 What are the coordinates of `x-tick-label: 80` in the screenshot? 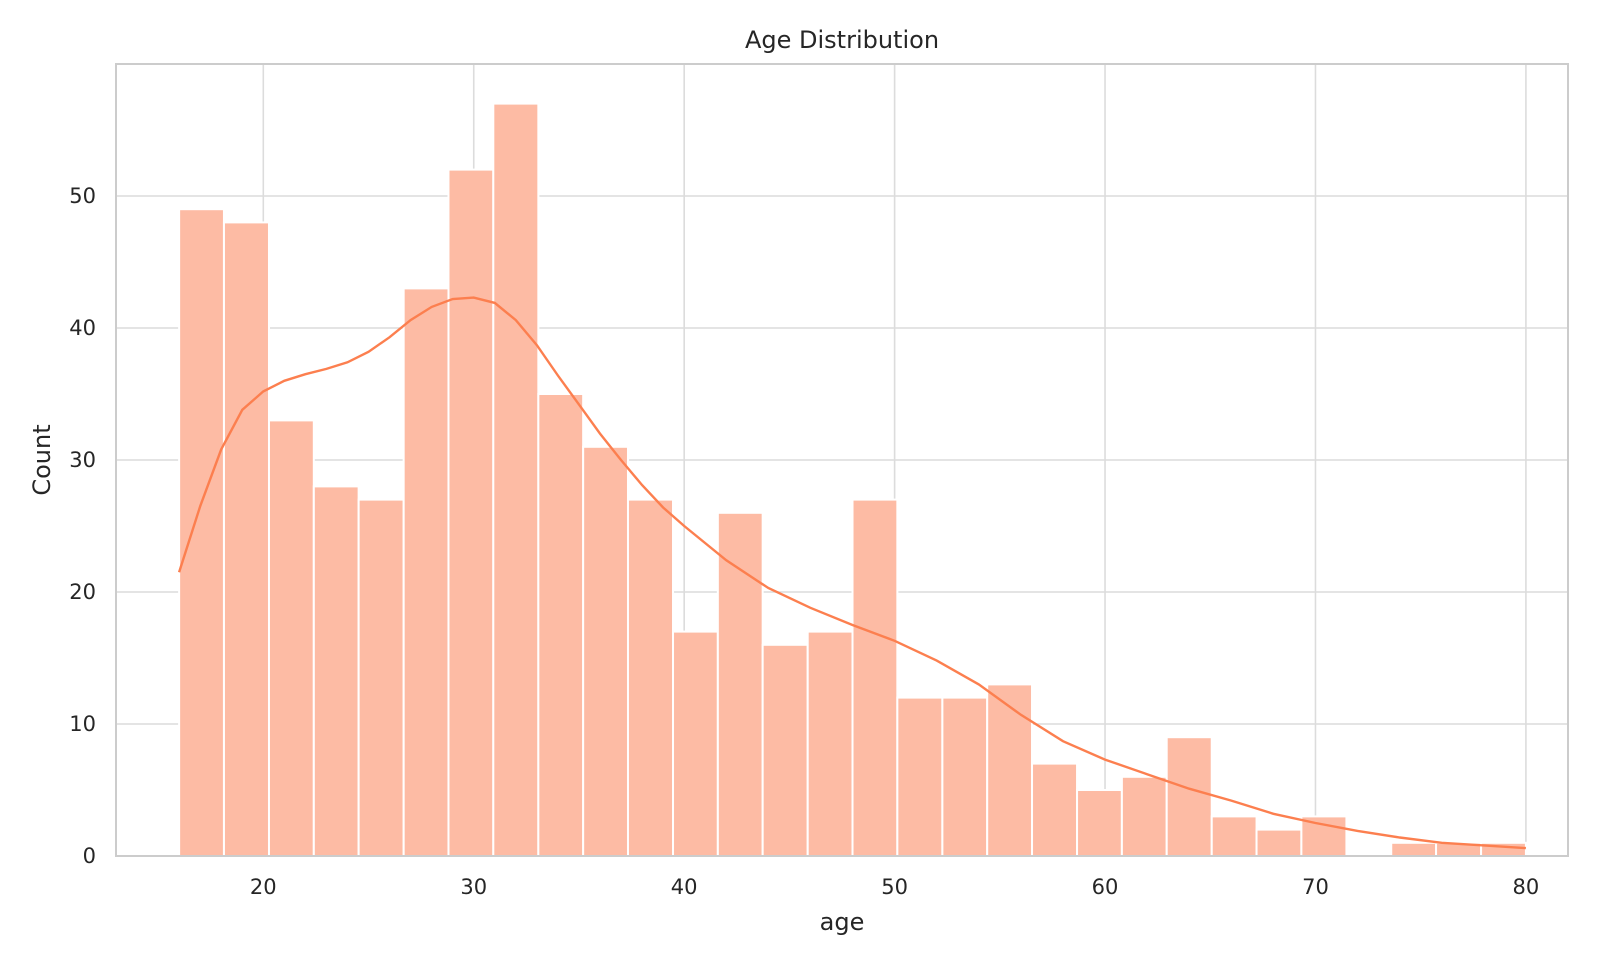 It's located at (1526, 887).